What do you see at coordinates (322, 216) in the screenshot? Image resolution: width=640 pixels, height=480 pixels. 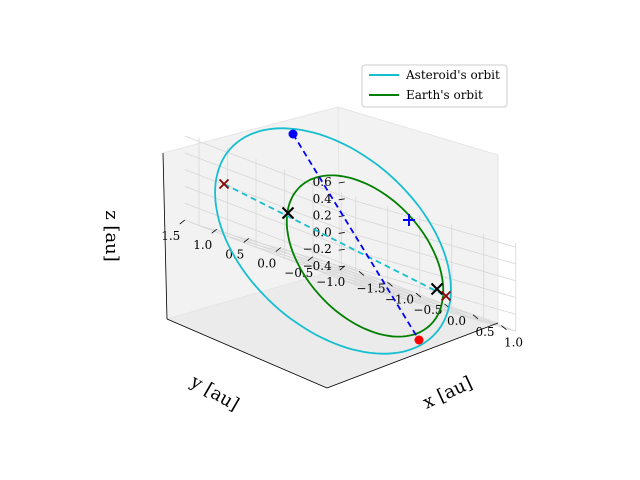 I see `z-tick-label: 0.2` at bounding box center [322, 216].